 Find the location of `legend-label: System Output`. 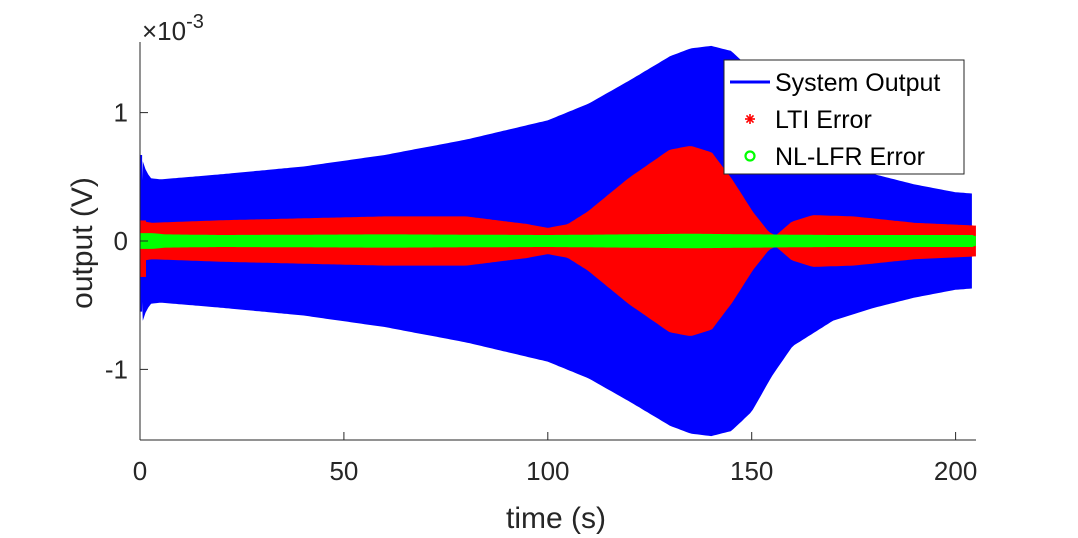

legend-label: System Output is located at coordinates (857, 83).